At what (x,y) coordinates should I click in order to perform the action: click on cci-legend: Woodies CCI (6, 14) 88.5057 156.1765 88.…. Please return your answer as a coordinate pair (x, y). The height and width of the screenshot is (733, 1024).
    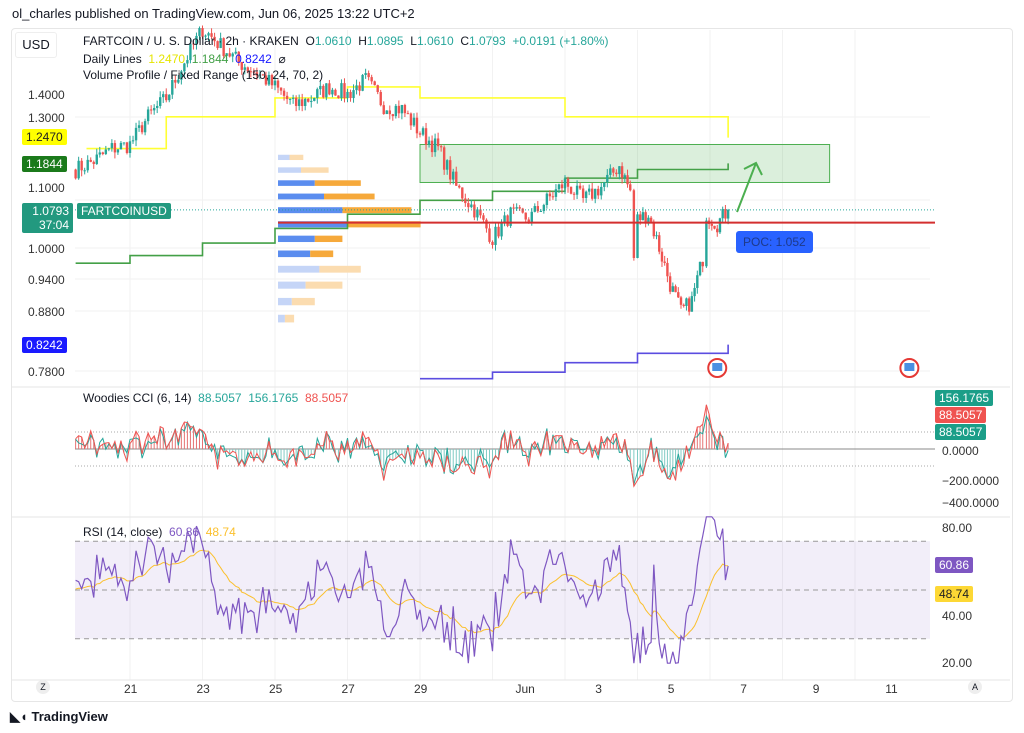
    Looking at the image, I should click on (215, 398).